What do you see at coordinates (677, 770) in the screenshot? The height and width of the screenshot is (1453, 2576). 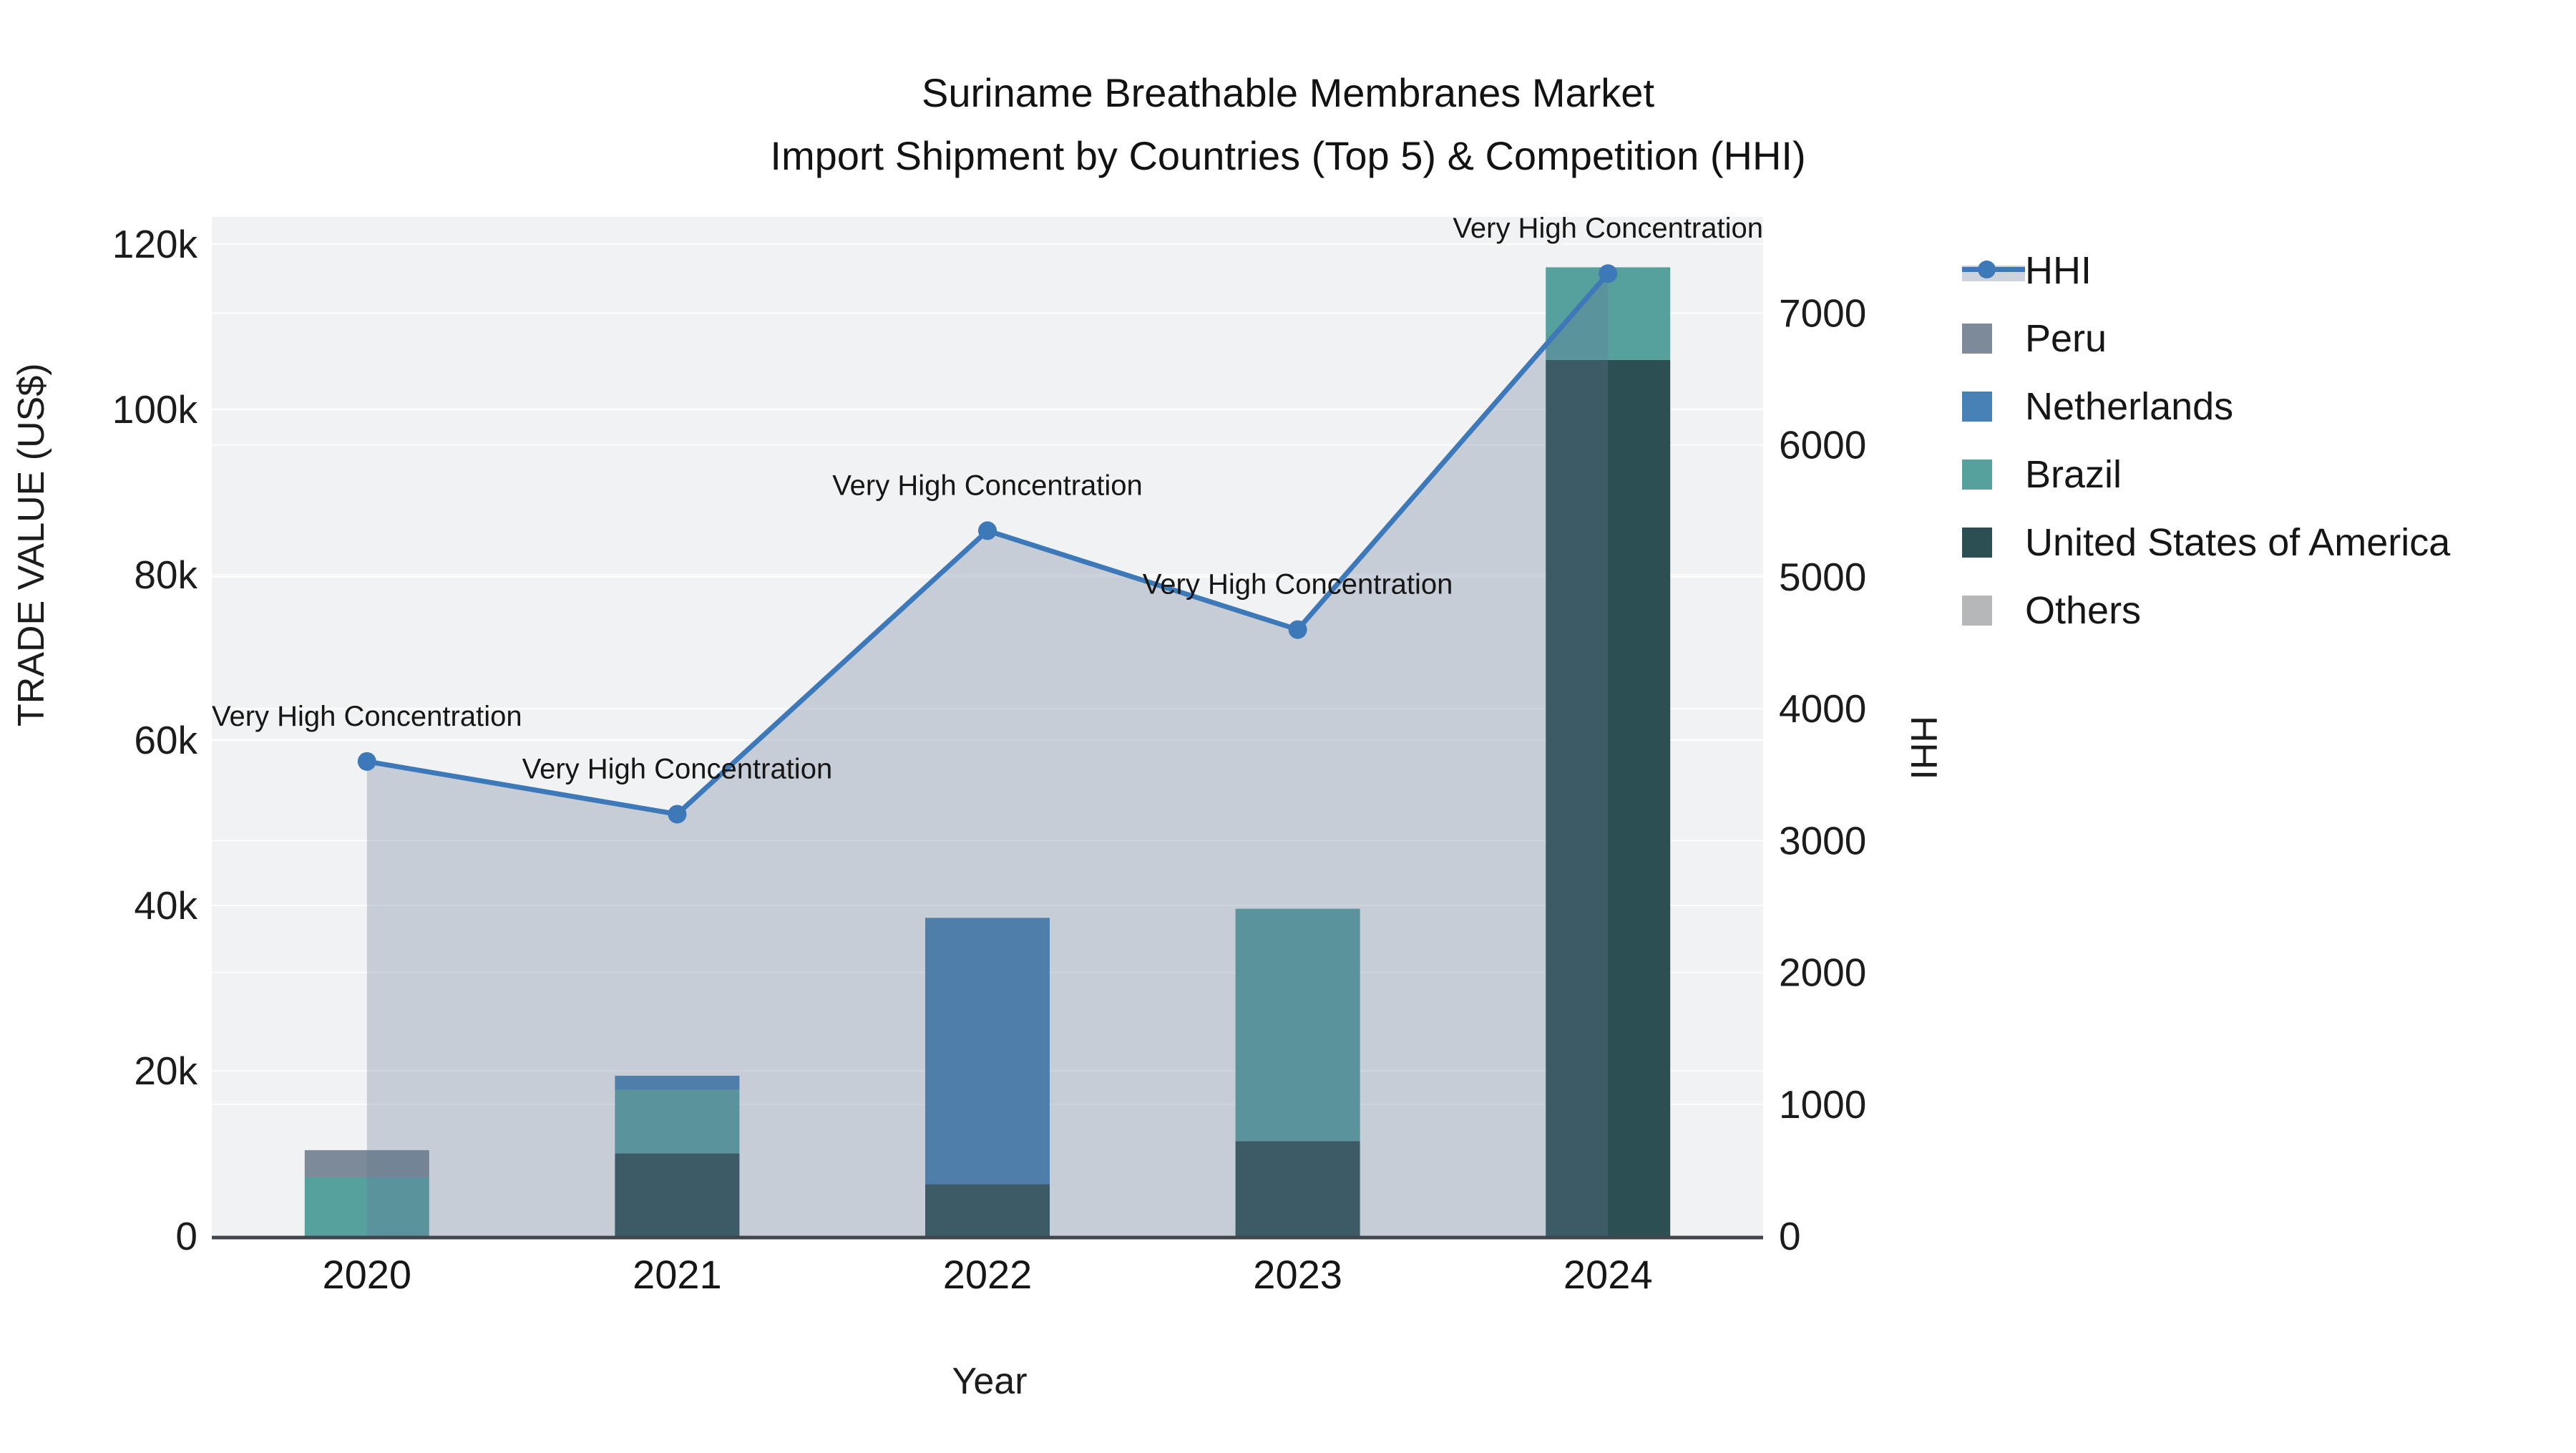 I see `annotation-2021: Very High Concentration` at bounding box center [677, 770].